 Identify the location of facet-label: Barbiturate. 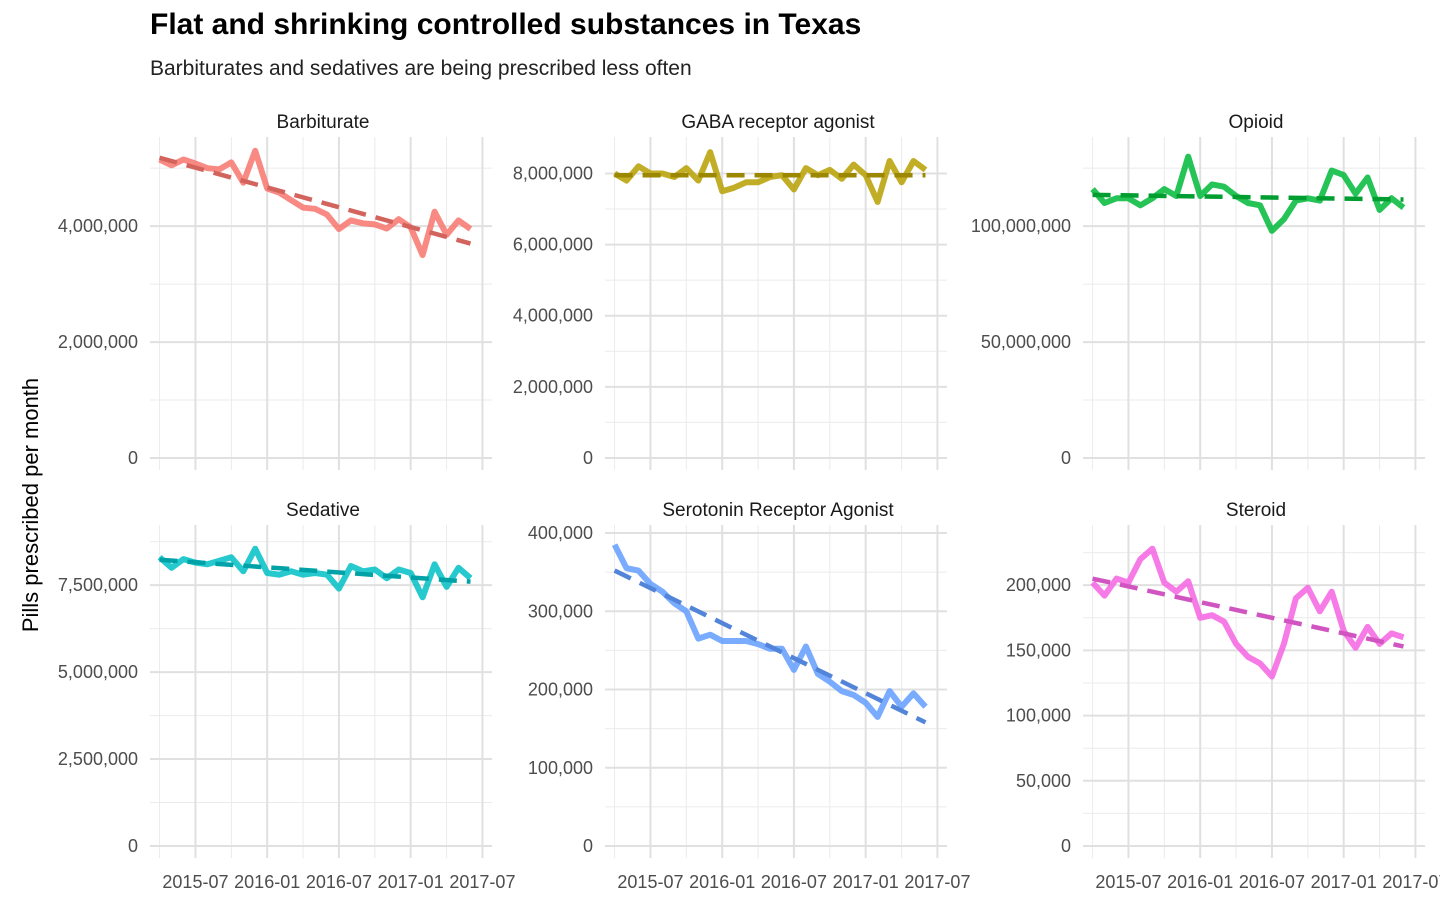
(323, 122).